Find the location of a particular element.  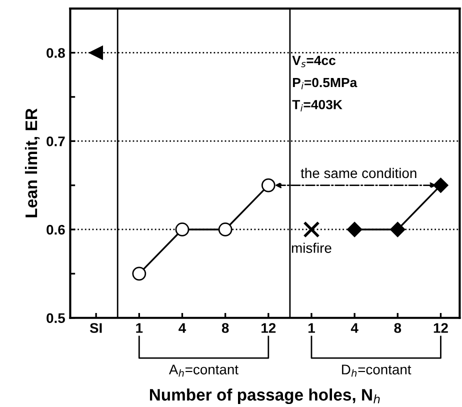

y-tick-label: 0.6 is located at coordinates (55, 229).